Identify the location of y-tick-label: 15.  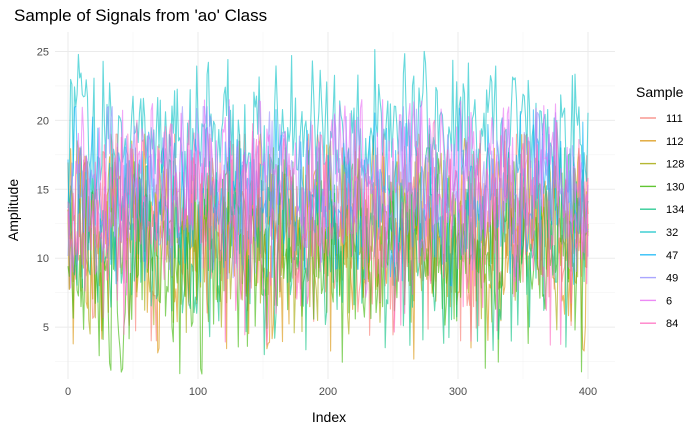
(43, 190).